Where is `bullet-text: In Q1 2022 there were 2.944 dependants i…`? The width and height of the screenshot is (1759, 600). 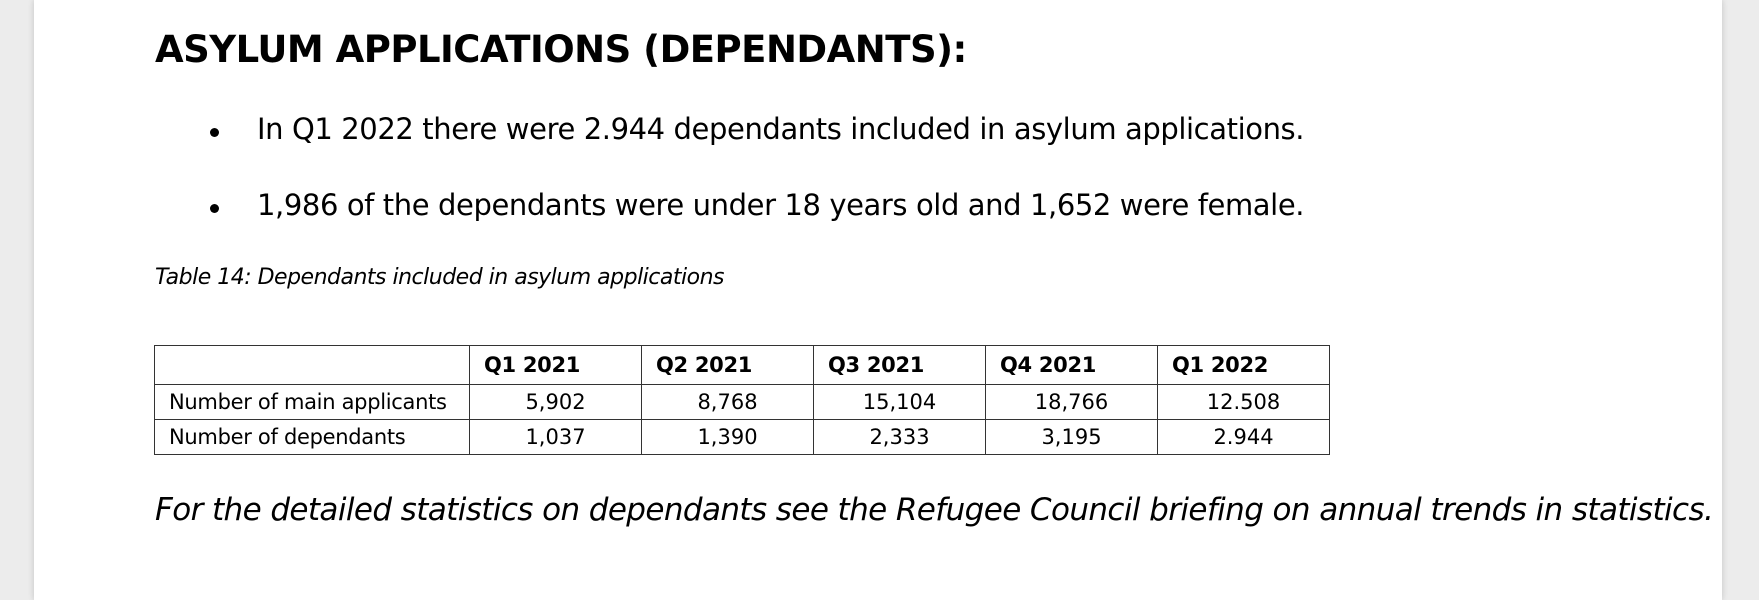 bullet-text: In Q1 2022 there were 2.944 dependants i… is located at coordinates (781, 129).